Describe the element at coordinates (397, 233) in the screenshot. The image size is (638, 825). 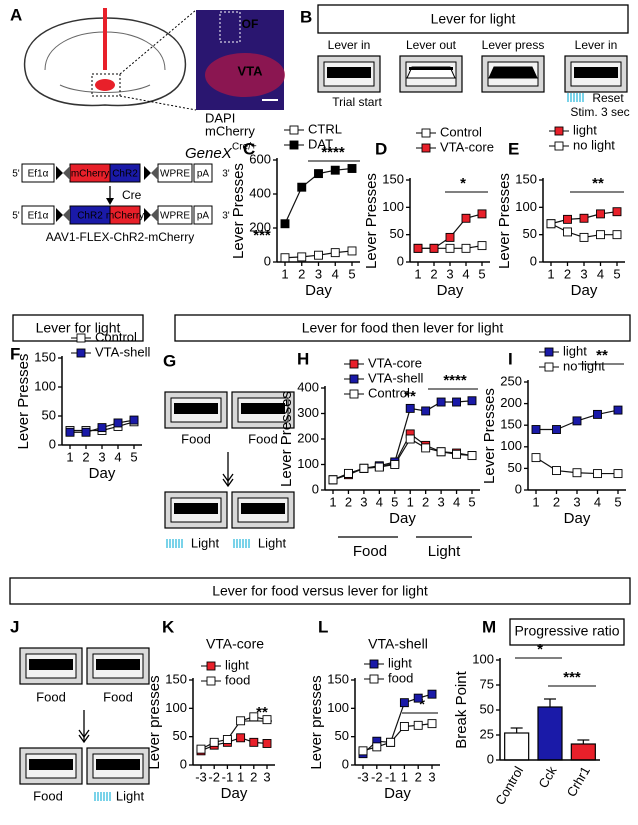
I see `y-tick-label: 50` at that location.